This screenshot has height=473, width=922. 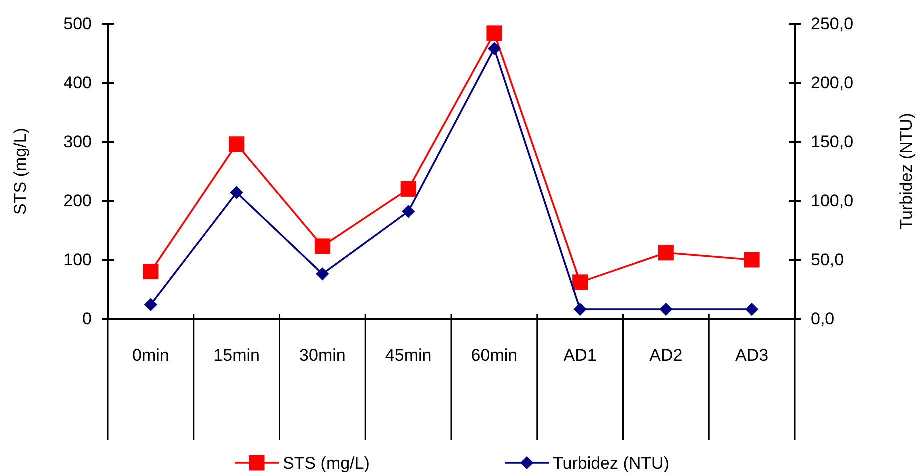 What do you see at coordinates (666, 355) in the screenshot?
I see `x-tick-label: AD2` at bounding box center [666, 355].